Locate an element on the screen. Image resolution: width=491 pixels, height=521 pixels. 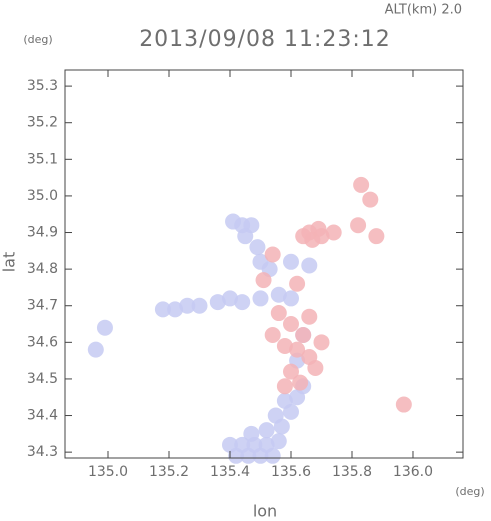
y-tick-label: 35.0 is located at coordinates (42, 196).